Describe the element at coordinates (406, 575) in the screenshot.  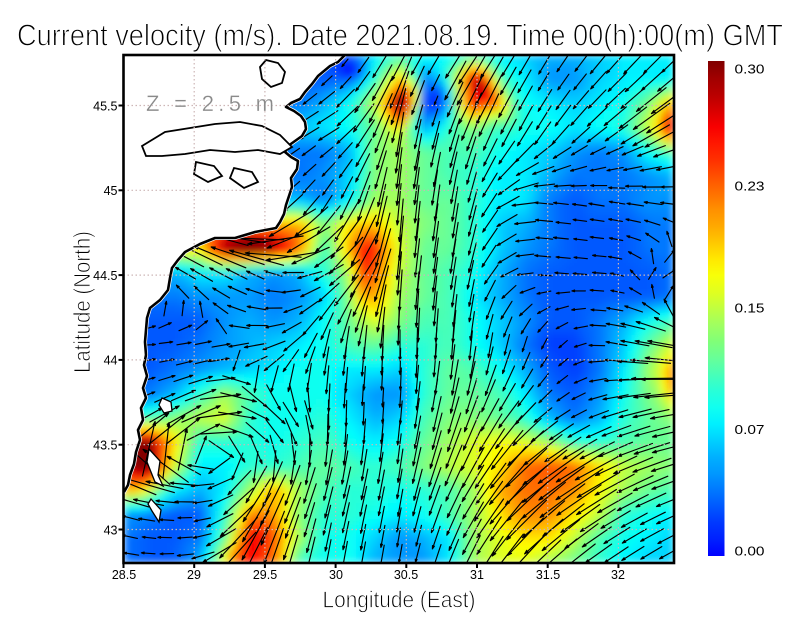
I see `svg-text: 30.5` at that location.